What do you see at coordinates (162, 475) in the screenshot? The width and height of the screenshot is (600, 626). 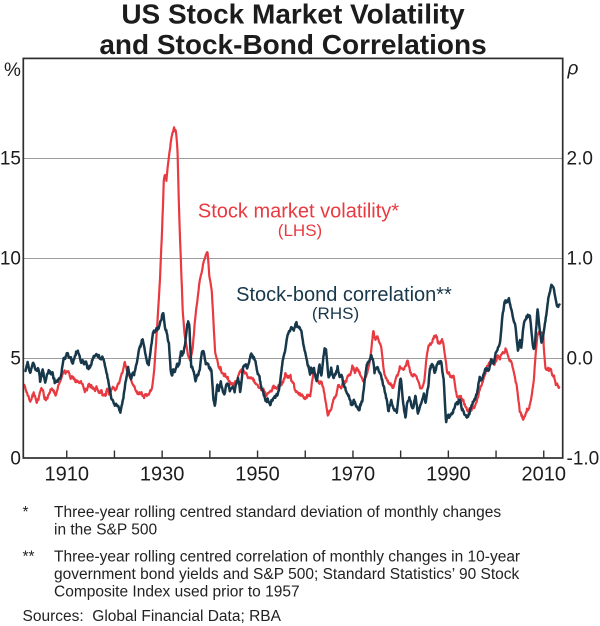 I see `svg-text: 1930` at bounding box center [162, 475].